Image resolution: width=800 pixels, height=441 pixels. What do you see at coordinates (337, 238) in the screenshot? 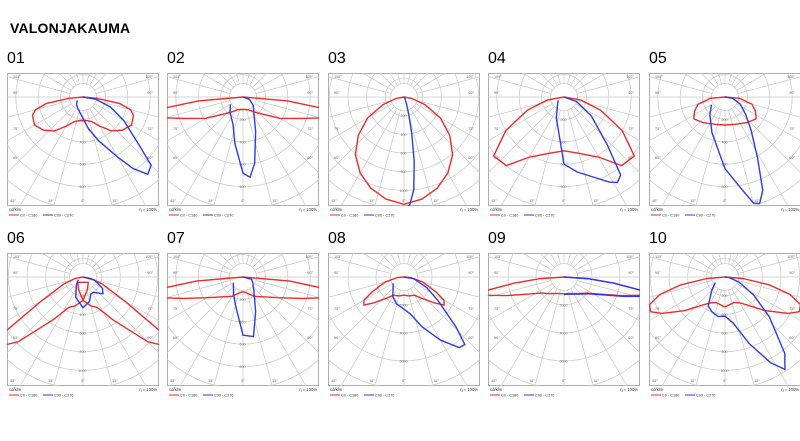
I see `panel-number: 08` at bounding box center [337, 238].